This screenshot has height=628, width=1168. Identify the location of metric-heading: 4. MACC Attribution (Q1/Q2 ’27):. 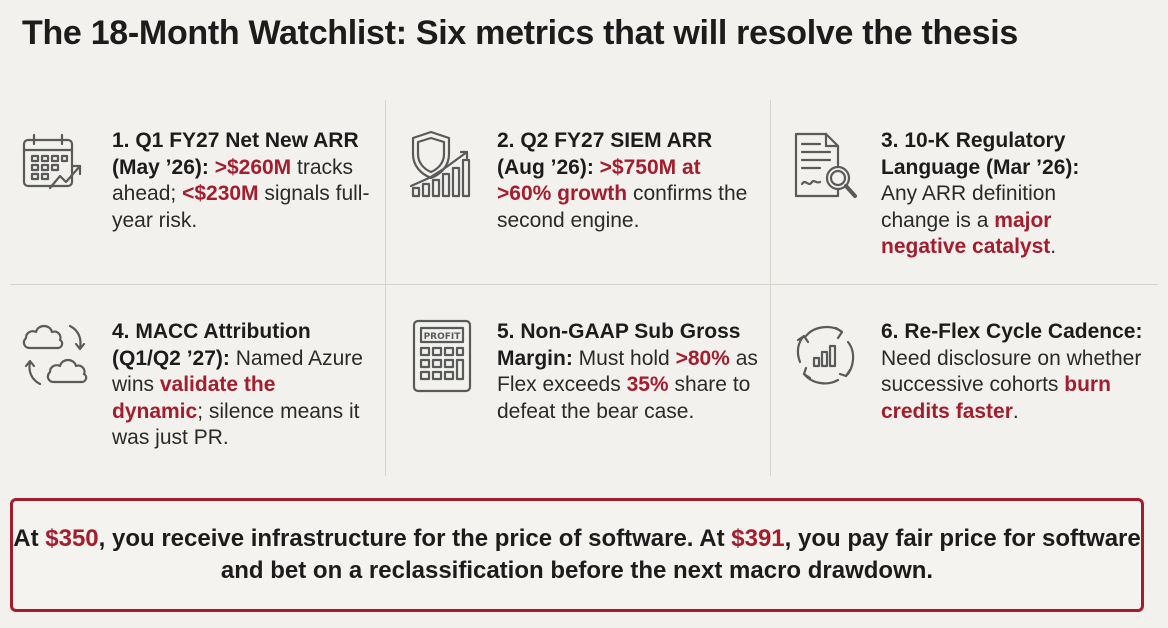
(211, 345).